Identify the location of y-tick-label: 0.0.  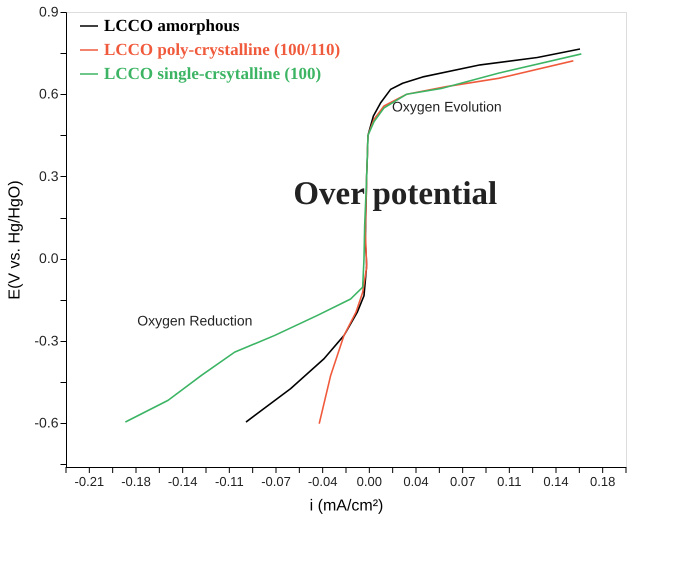
(49, 258).